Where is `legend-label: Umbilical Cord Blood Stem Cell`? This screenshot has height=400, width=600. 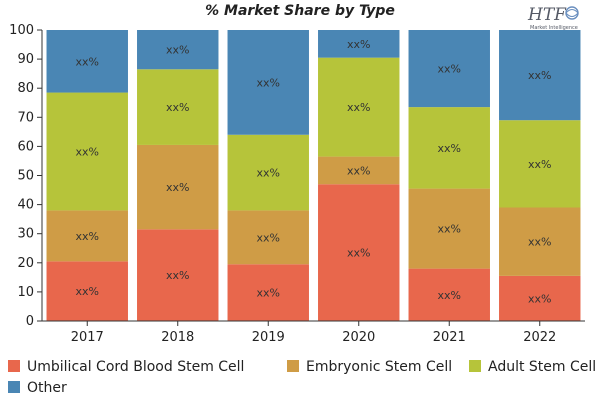 legend-label: Umbilical Cord Blood Stem Cell is located at coordinates (136, 367).